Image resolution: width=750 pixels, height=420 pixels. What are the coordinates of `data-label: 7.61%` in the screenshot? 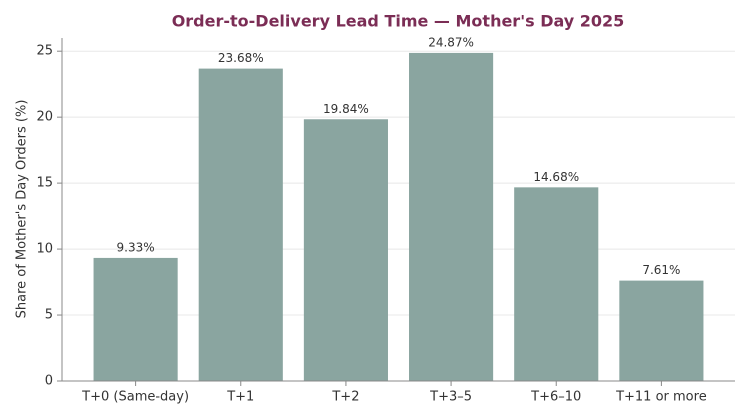 It's located at (661, 270).